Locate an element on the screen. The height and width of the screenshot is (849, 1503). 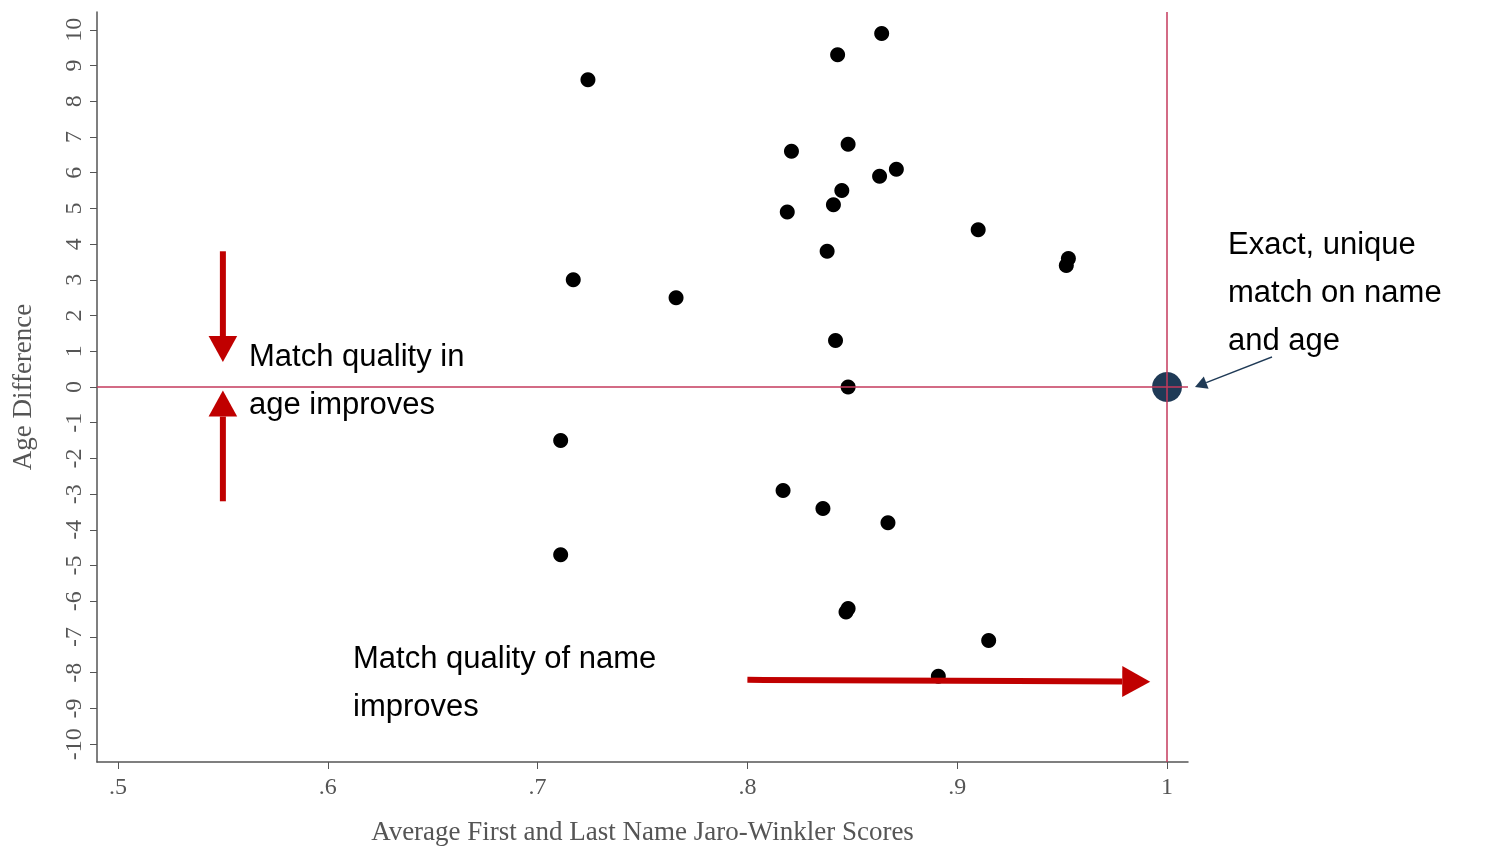
x-tick-label: .7 is located at coordinates (537, 786).